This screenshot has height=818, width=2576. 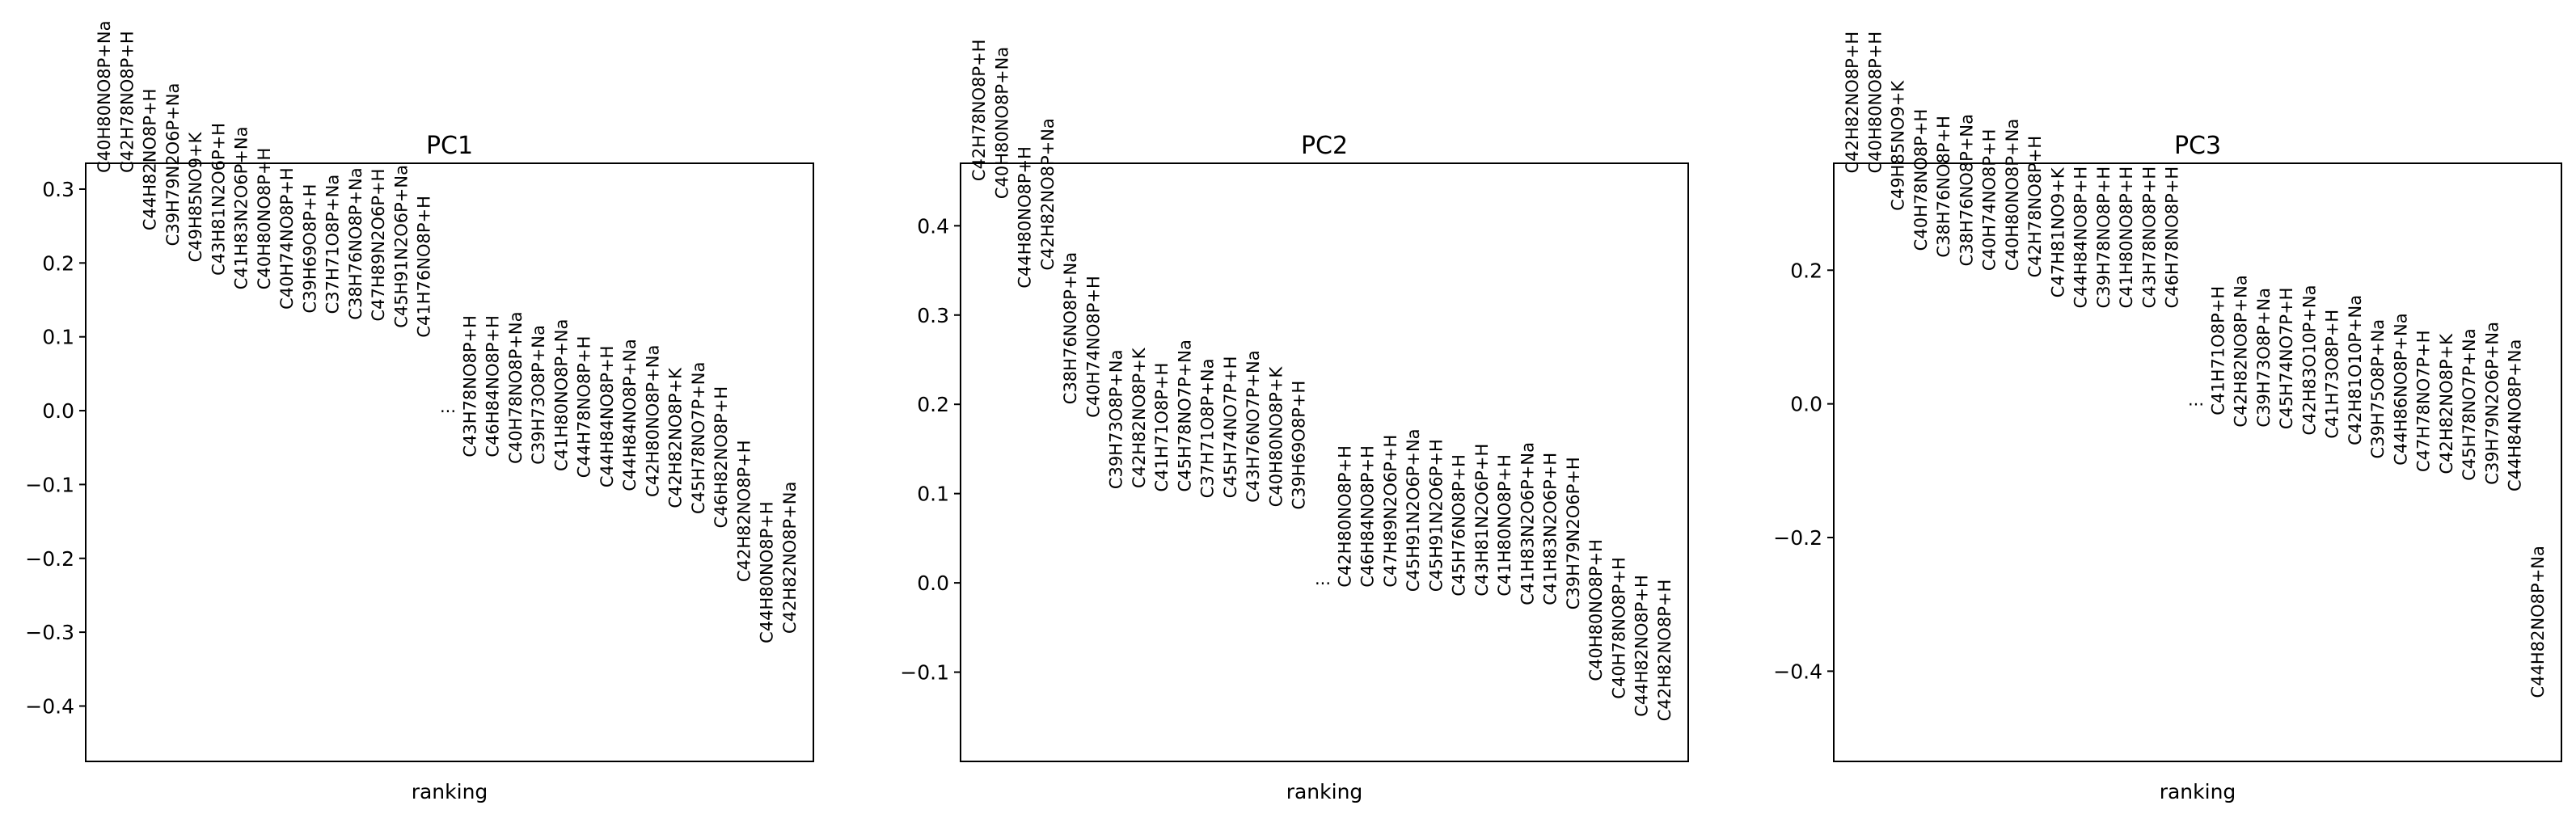 I want to click on top-loading-label: C38H76NO8P+H, so click(x=1943, y=187).